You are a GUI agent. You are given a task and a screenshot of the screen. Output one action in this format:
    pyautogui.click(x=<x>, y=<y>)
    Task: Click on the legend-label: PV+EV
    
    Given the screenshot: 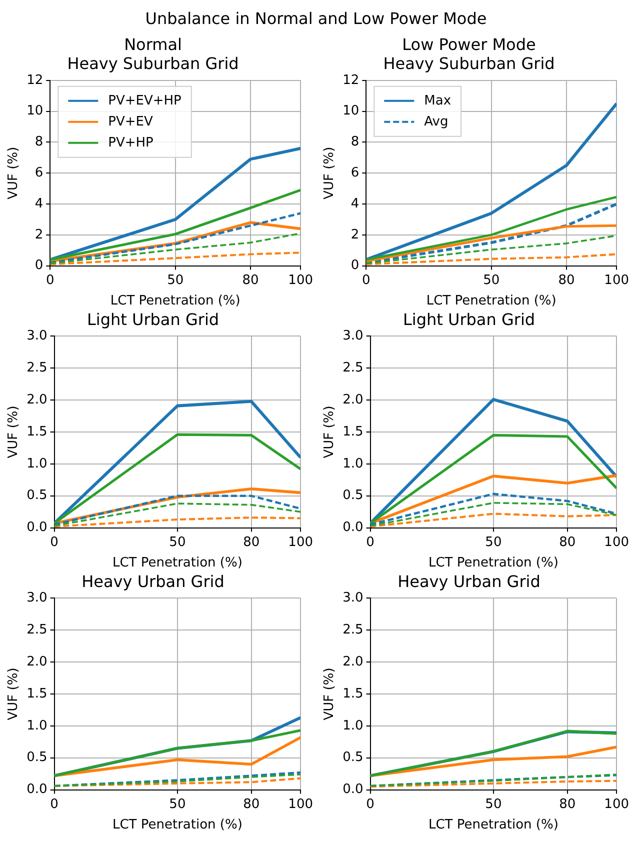 What is the action you would take?
    pyautogui.click(x=130, y=122)
    